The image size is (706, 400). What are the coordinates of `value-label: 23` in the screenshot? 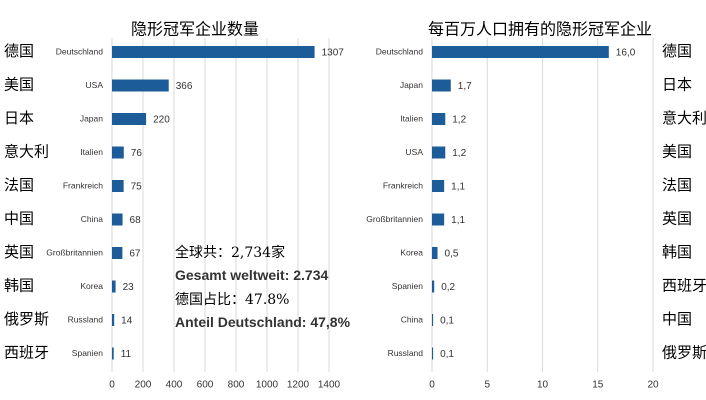 It's located at (129, 287).